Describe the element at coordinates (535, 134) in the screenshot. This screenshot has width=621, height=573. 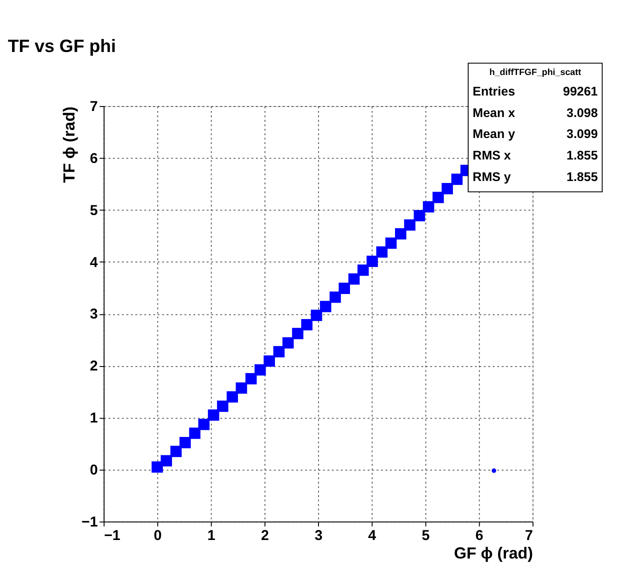
I see `text: Mean y 3.099` at that location.